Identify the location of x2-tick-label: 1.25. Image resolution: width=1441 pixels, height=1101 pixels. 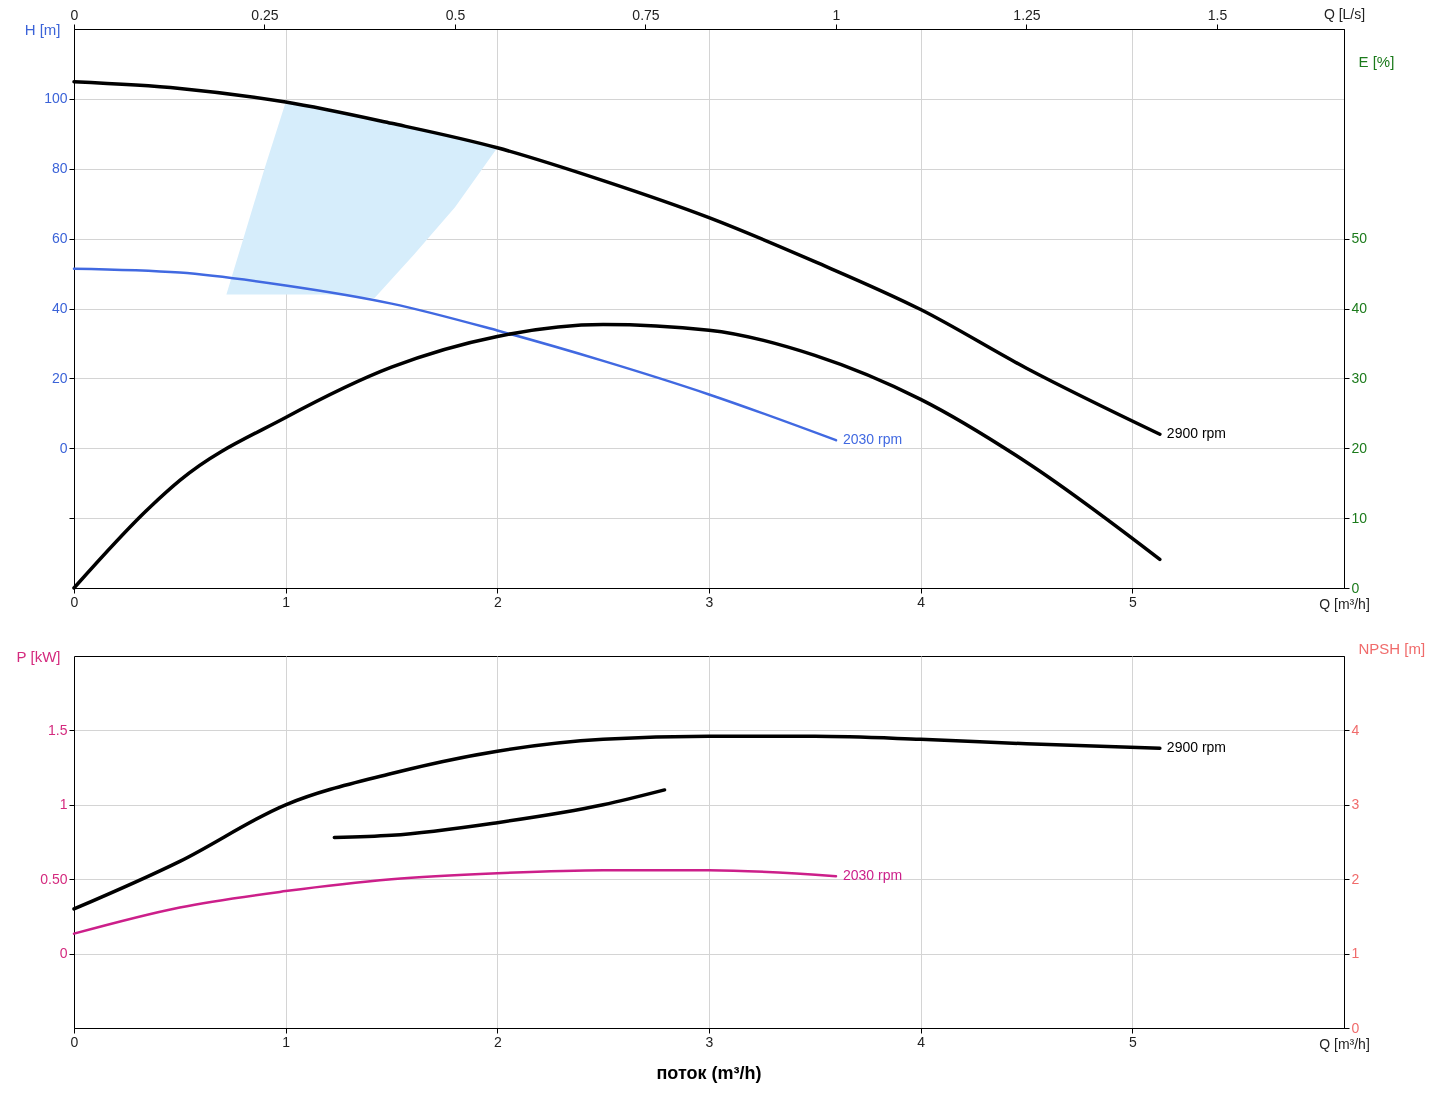
(1027, 14).